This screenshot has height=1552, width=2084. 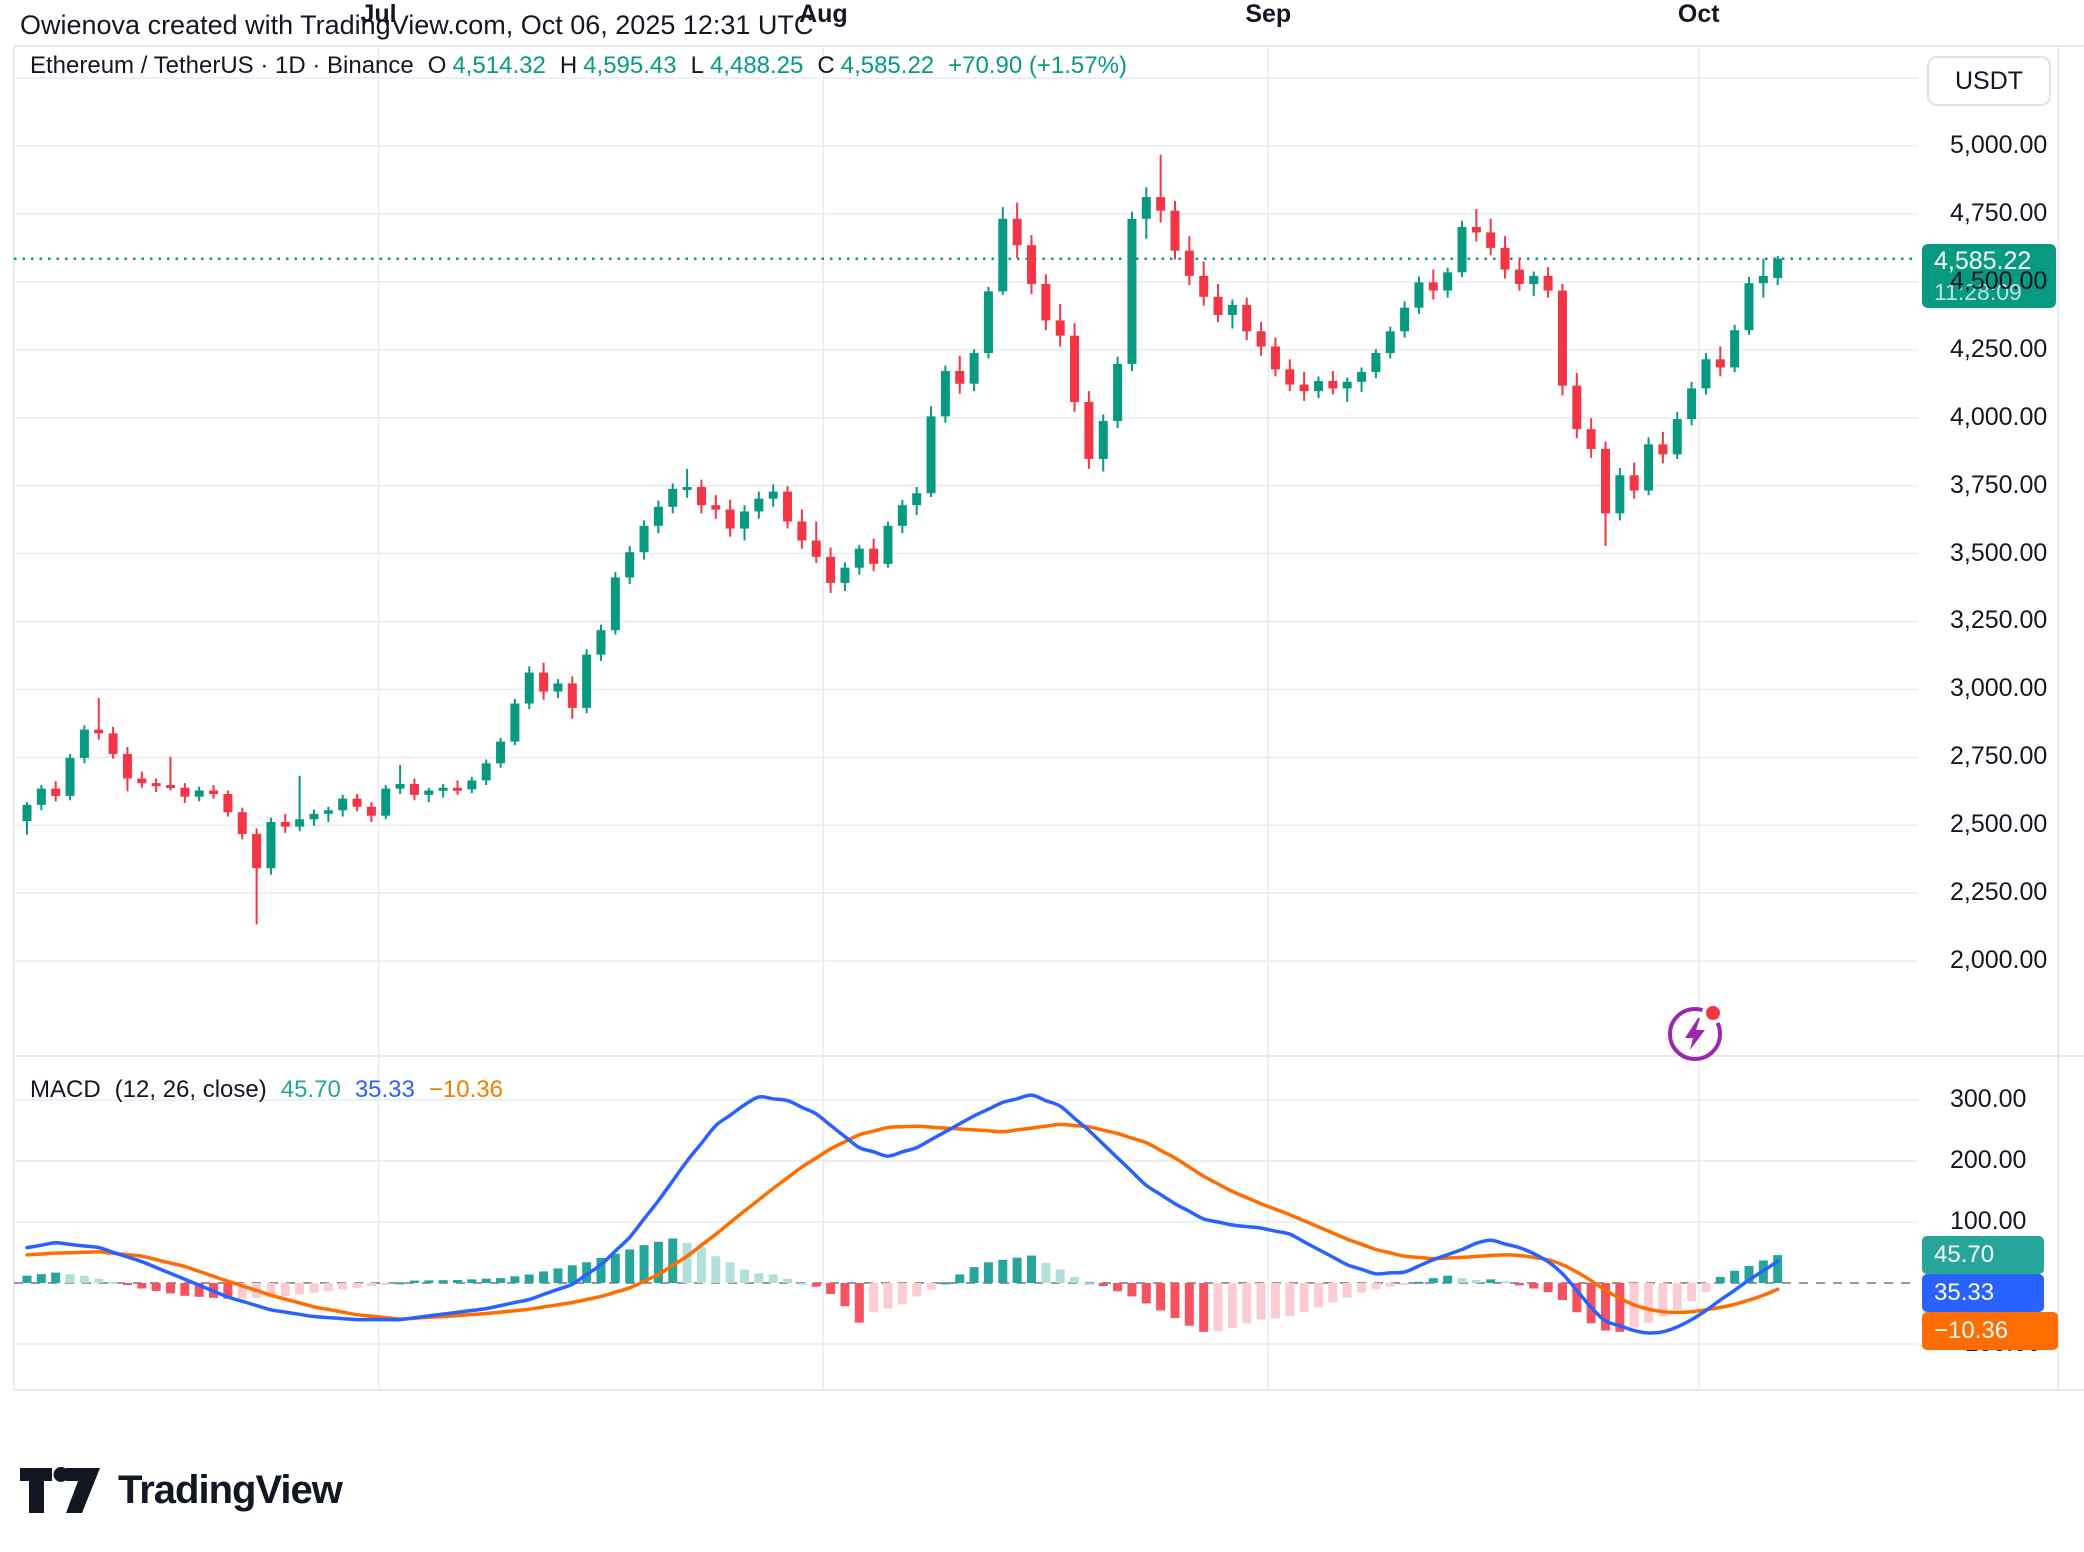 What do you see at coordinates (1037, 65) in the screenshot?
I see `change-value: +70.90 (+1.57%)` at bounding box center [1037, 65].